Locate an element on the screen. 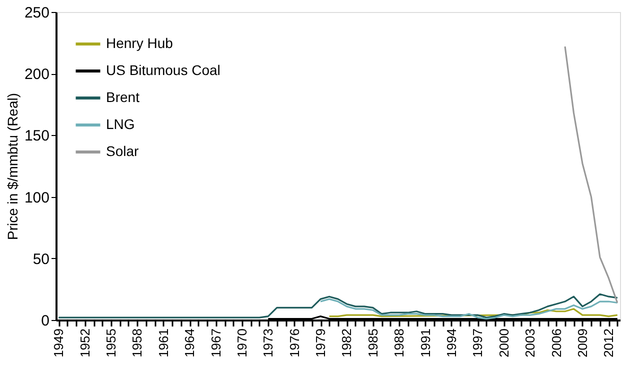  legend-label: US Bitumous Coal is located at coordinates (163, 70).